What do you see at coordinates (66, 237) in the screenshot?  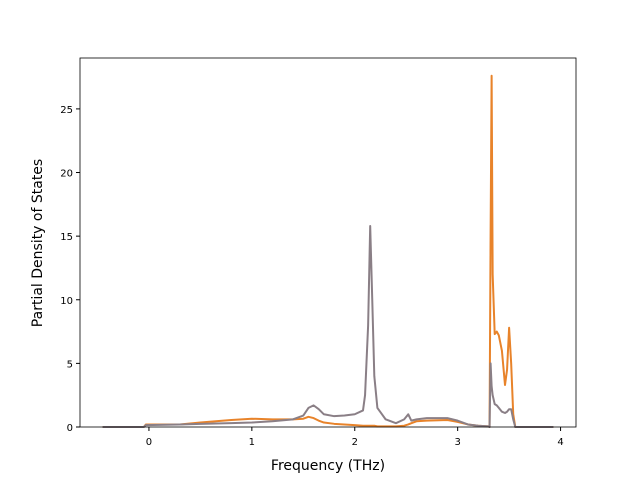 I see `y-tick-label: 15` at bounding box center [66, 237].